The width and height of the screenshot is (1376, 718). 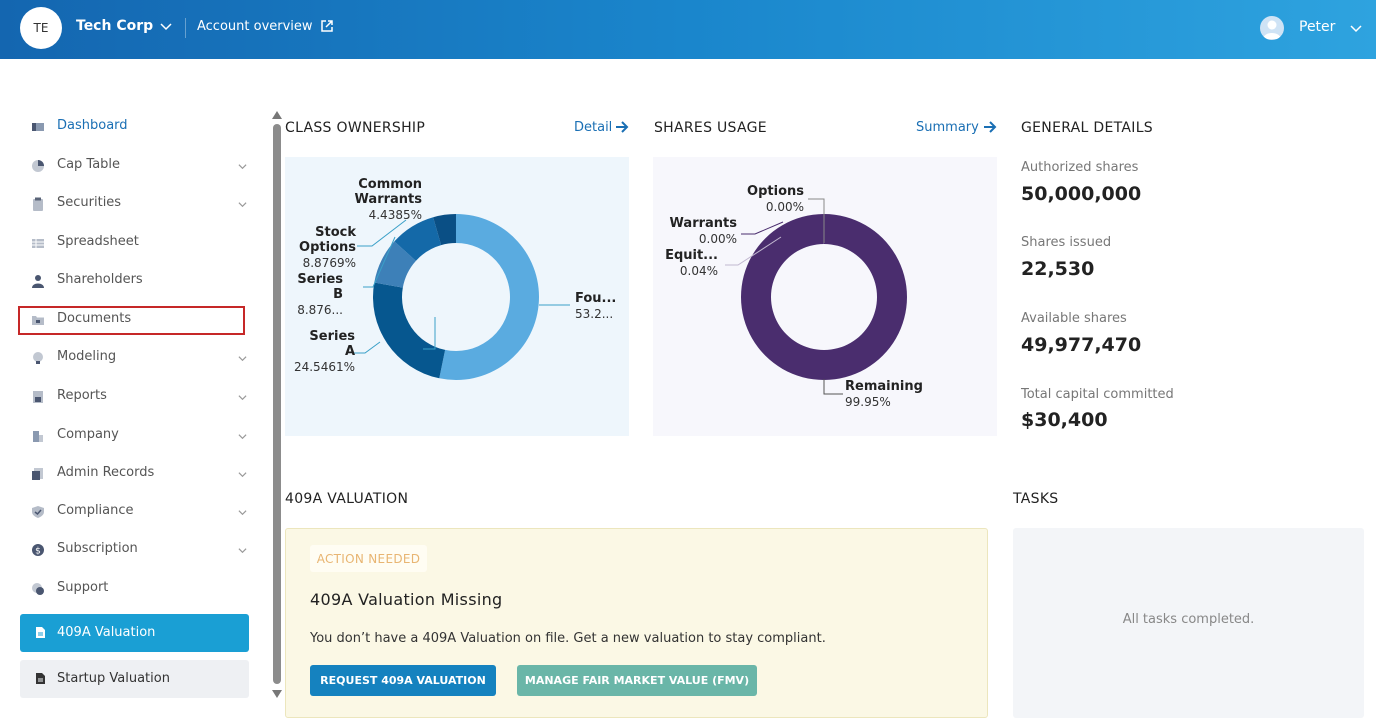 What do you see at coordinates (88, 164) in the screenshot?
I see `sidebar-item-label: Cap Table` at bounding box center [88, 164].